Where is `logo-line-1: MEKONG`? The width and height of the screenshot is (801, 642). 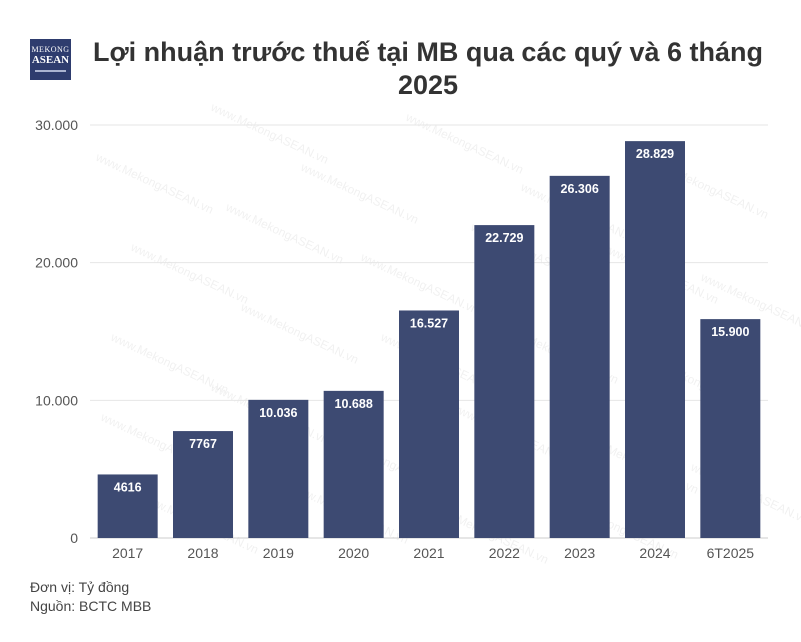 logo-line-1: MEKONG is located at coordinates (50, 49).